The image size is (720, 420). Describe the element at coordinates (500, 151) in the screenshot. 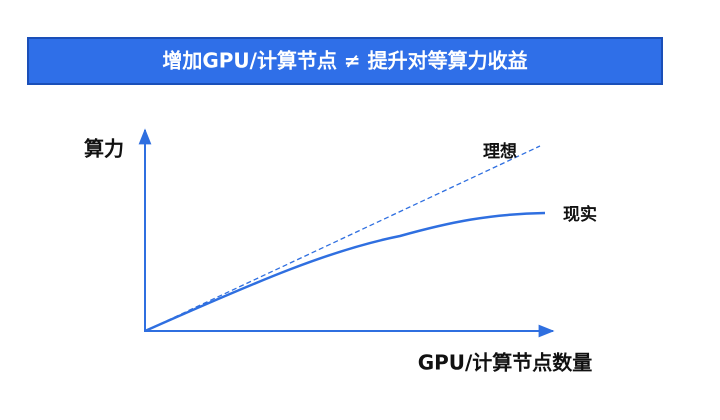

I see `ideal-label: 理想` at that location.